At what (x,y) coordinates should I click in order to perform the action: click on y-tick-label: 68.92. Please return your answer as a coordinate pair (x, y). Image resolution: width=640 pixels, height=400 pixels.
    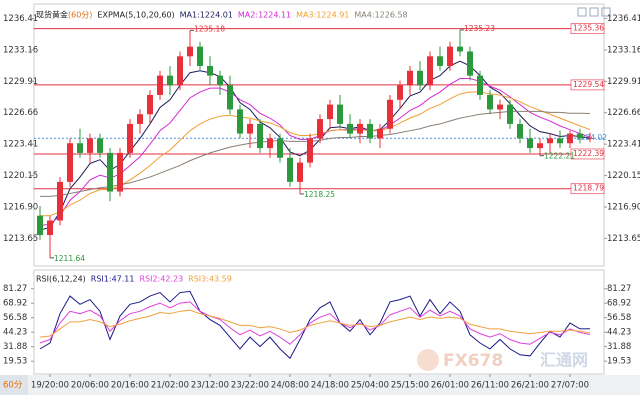
    Looking at the image, I should click on (15, 304).